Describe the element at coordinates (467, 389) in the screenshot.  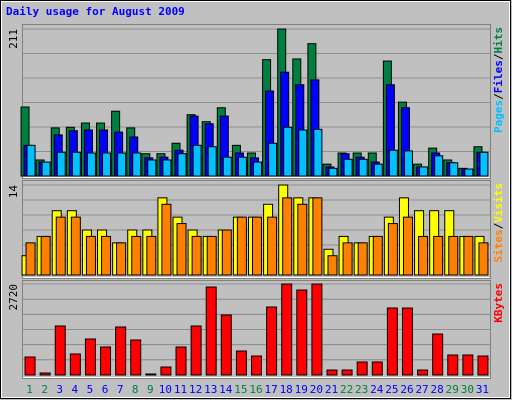
I see `x-tick-label: 30` at that location.